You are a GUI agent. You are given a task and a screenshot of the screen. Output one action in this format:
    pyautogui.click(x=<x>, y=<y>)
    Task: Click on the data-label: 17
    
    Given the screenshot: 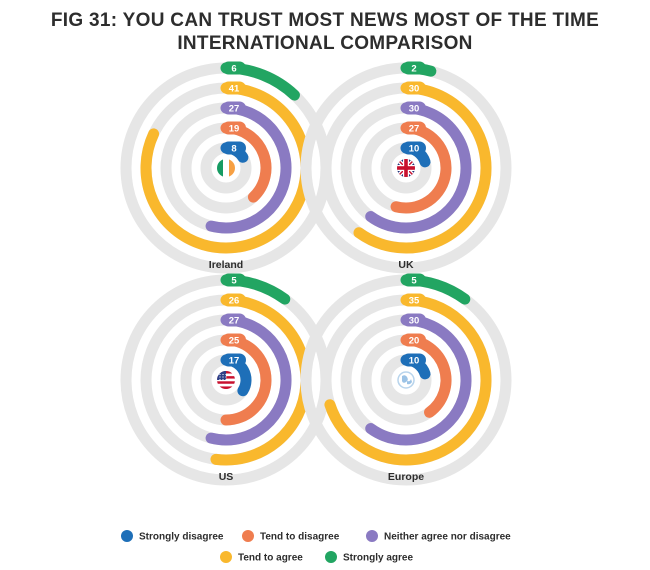 What is the action you would take?
    pyautogui.click(x=234, y=360)
    